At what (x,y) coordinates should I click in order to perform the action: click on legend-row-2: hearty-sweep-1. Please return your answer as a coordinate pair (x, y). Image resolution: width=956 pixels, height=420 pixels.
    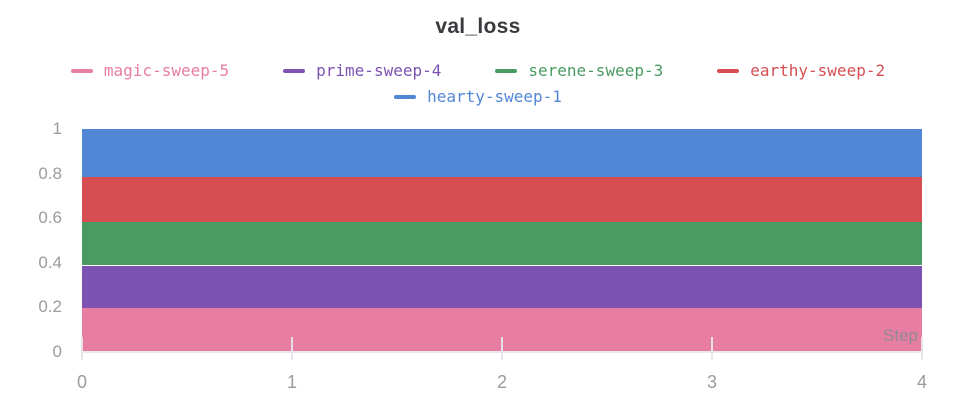
    Looking at the image, I should click on (478, 96).